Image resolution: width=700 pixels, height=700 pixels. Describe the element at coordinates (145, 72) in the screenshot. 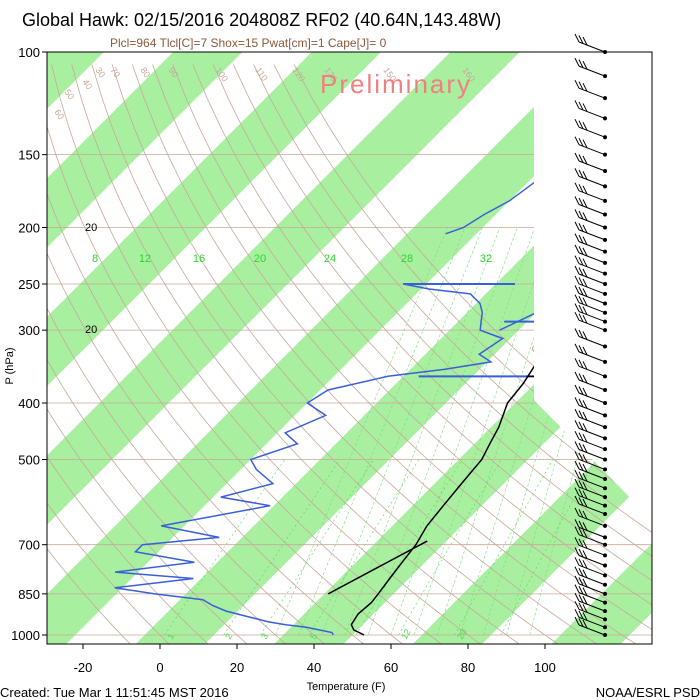

I see `dry-adiabat-label: 80` at that location.